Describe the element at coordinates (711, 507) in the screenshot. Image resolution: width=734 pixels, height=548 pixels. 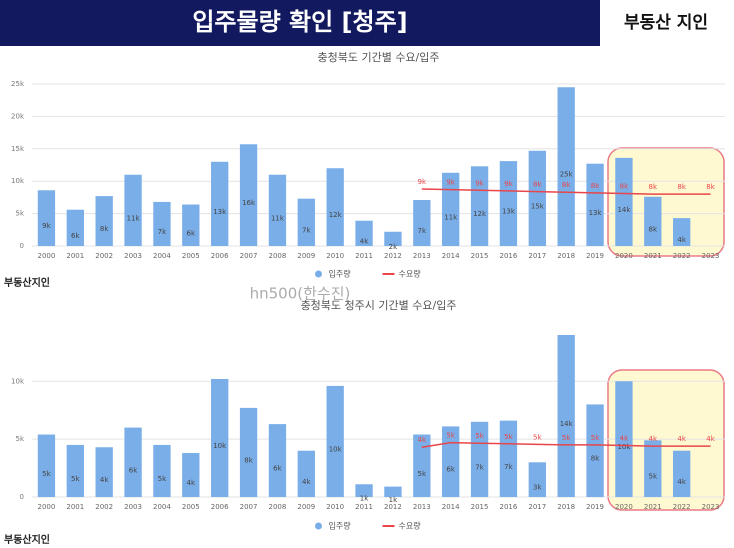
I see `x-tick-label: 2023` at that location.